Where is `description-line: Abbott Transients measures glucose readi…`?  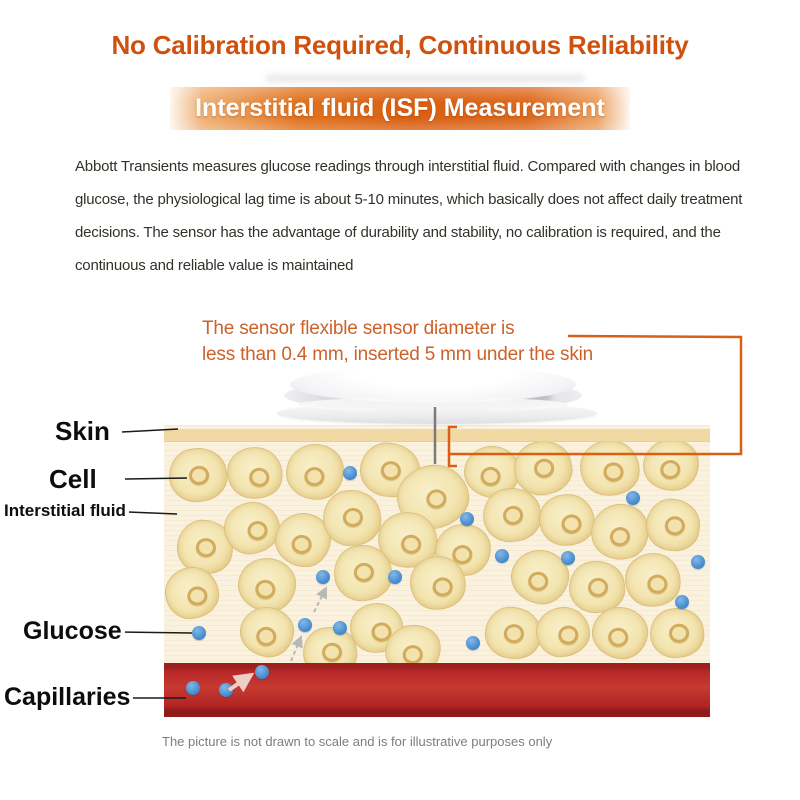 description-line: Abbott Transients measures glucose readi… is located at coordinates (407, 166).